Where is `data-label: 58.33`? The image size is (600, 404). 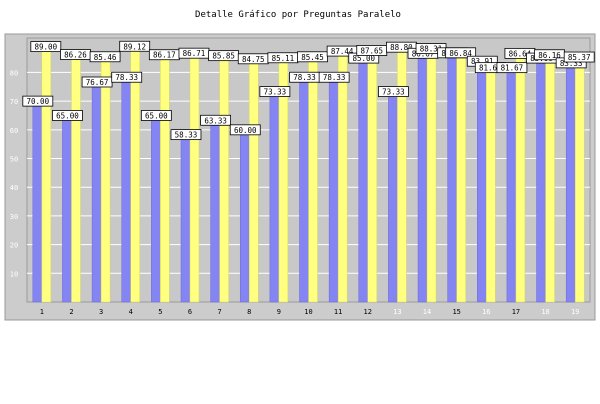
data-label: 58.33 is located at coordinates (186, 135).